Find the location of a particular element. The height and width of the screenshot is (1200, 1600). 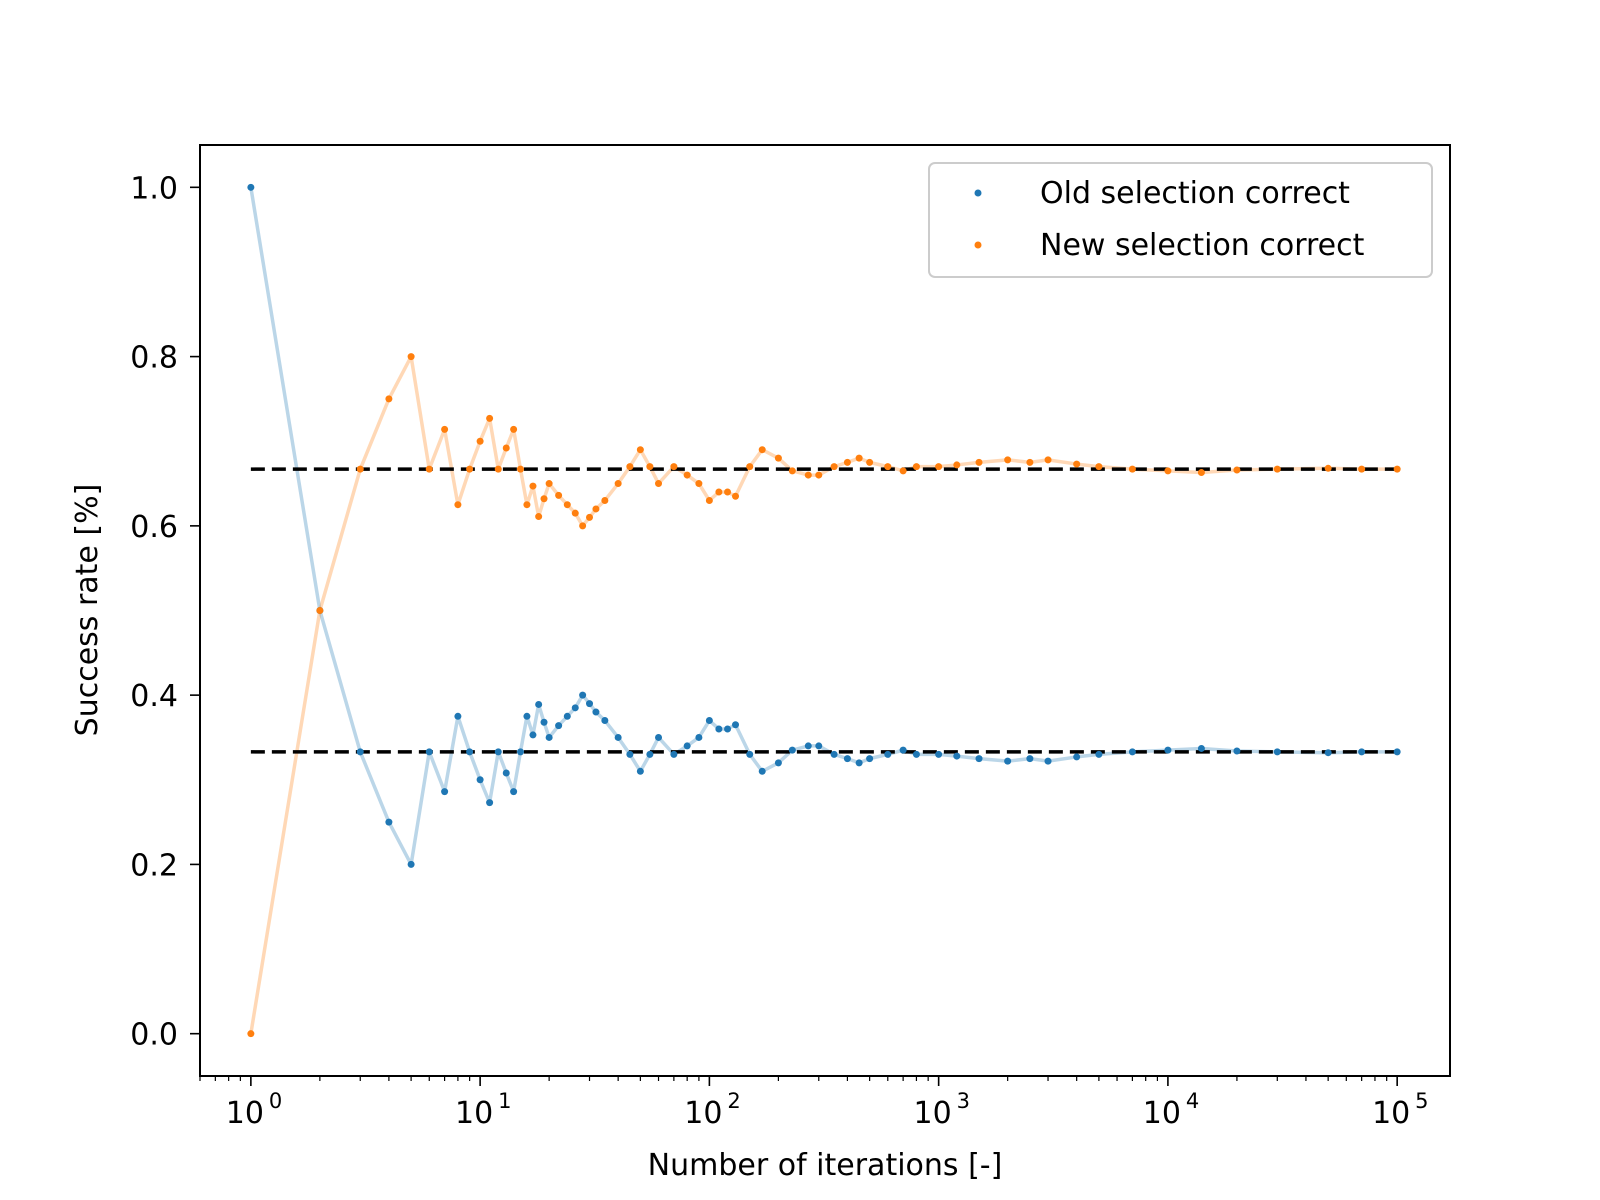

y-axis-title: Success rate [%] is located at coordinates (87, 610).